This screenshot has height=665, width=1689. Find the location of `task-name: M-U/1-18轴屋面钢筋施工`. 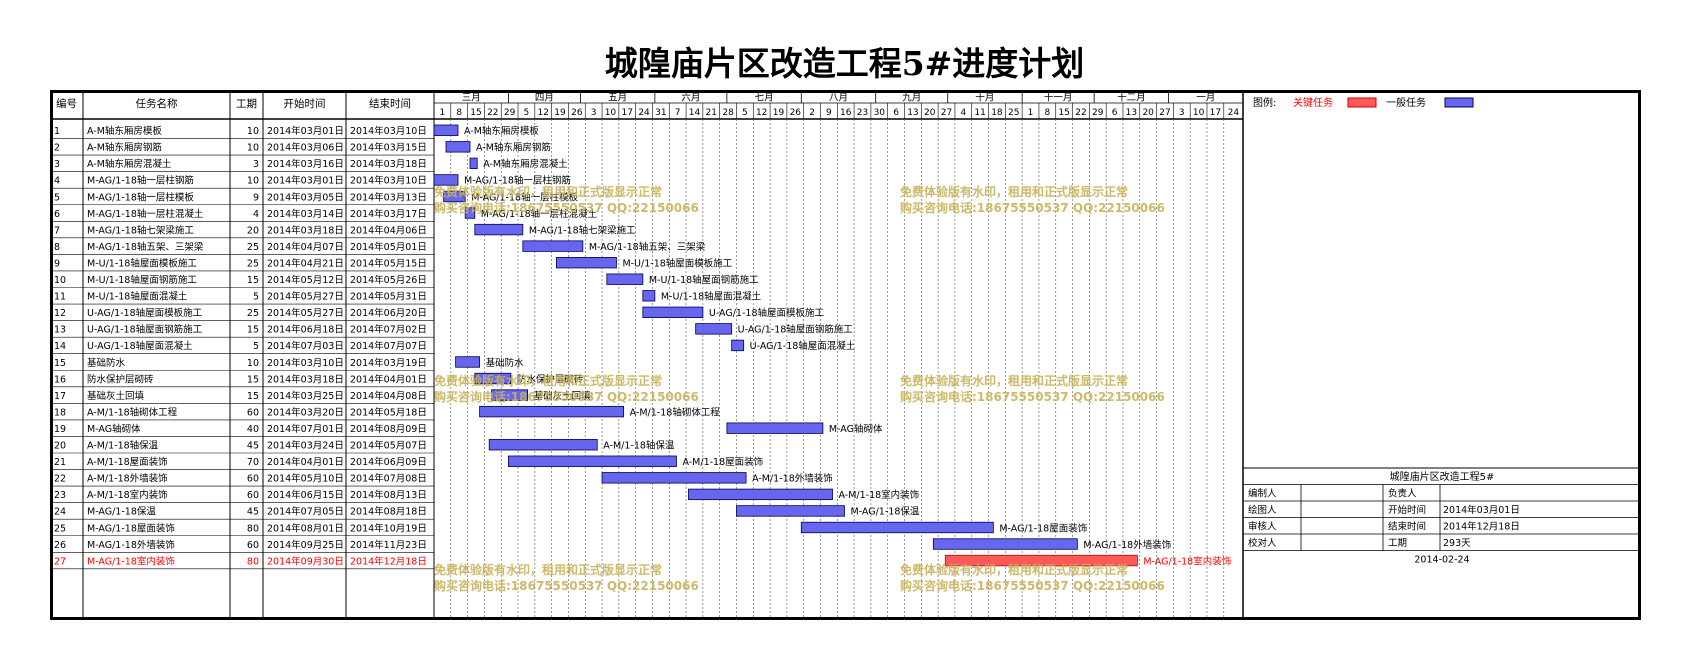

task-name: M-U/1-18轴屋面钢筋施工 is located at coordinates (142, 280).